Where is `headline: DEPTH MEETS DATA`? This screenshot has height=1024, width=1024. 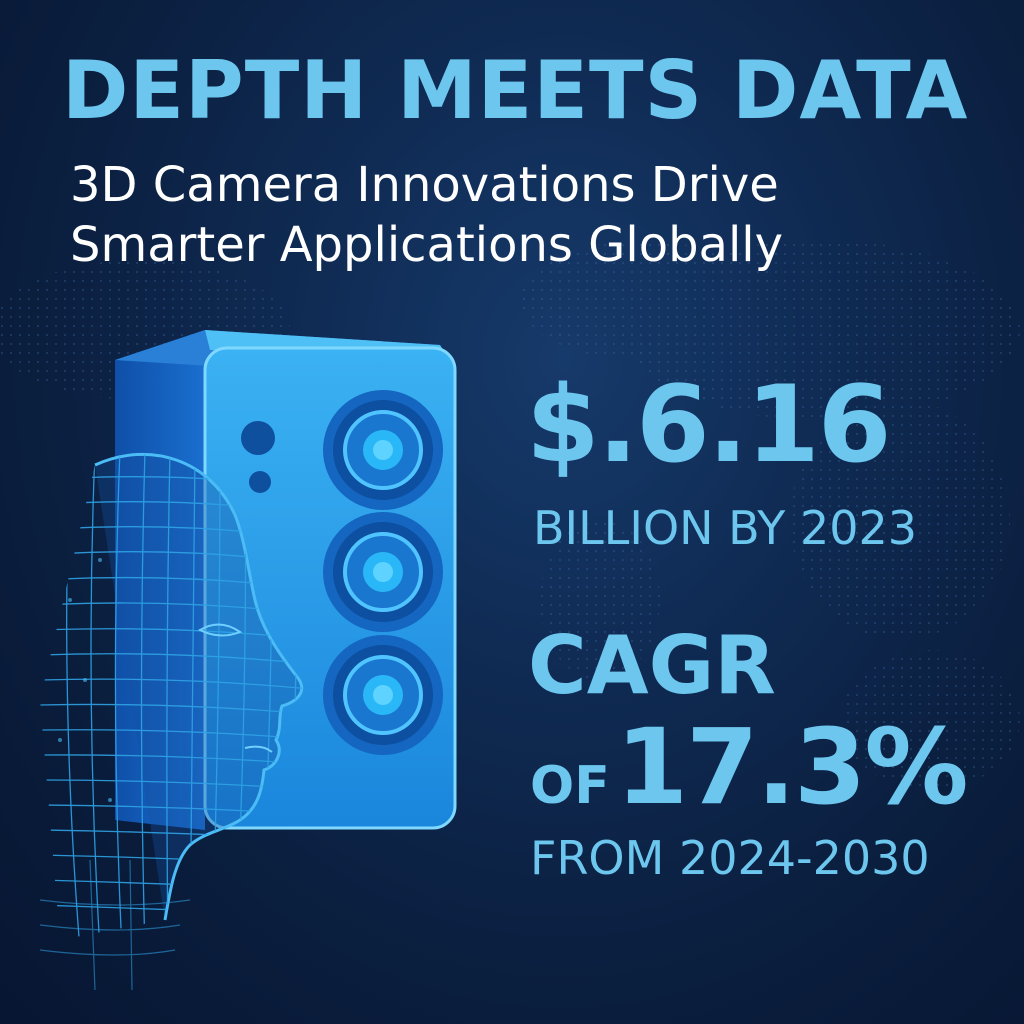
headline: DEPTH MEETS DATA is located at coordinates (515, 90).